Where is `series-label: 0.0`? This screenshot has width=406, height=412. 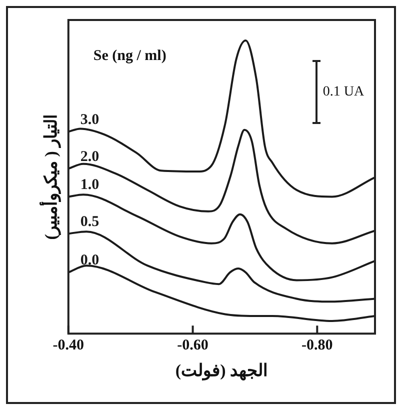
series-label: 0.0 is located at coordinates (90, 260).